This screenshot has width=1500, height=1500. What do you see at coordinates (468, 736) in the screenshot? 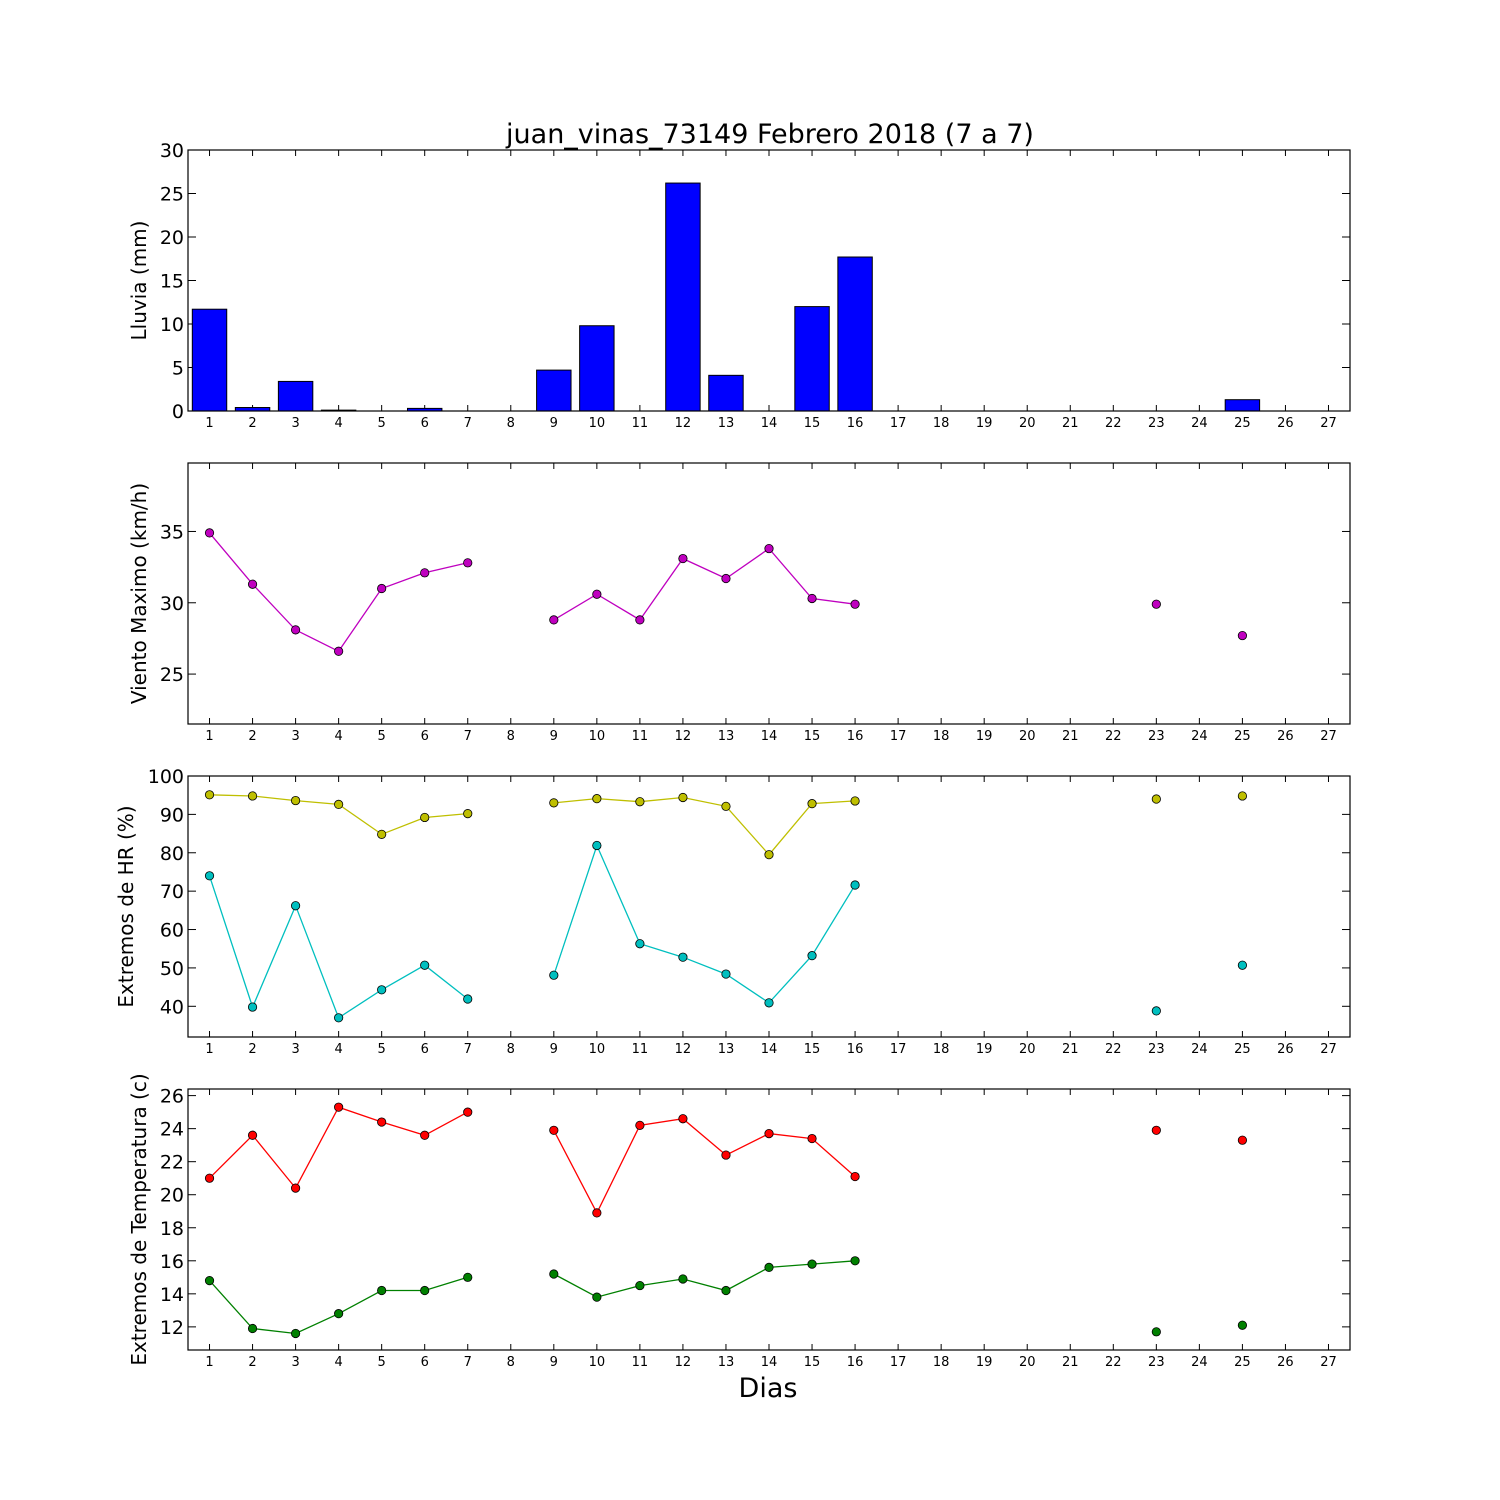
I see `x-tick-label: 7` at bounding box center [468, 736].